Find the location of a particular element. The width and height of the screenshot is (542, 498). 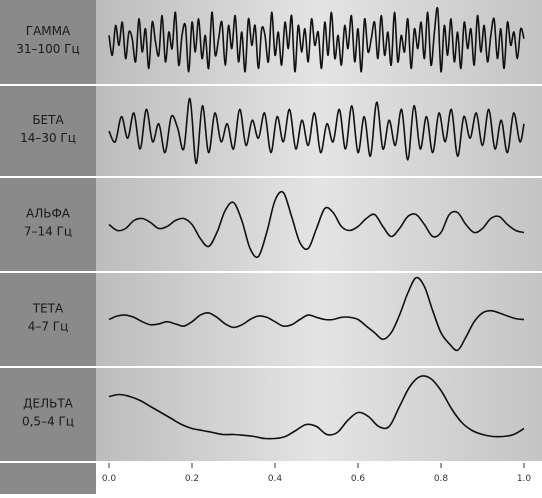

band-name: АЛЬФА is located at coordinates (48, 214).